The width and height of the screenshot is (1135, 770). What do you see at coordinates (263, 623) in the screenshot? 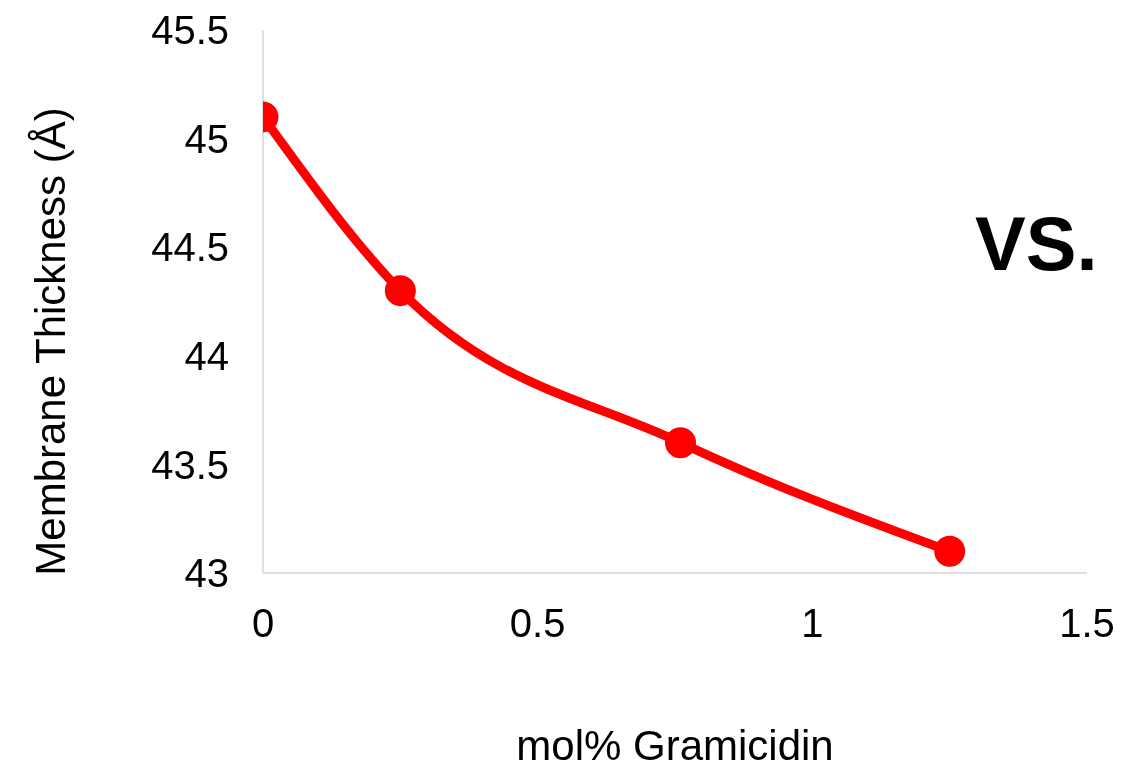
I see `x-tick-label: 0` at bounding box center [263, 623].